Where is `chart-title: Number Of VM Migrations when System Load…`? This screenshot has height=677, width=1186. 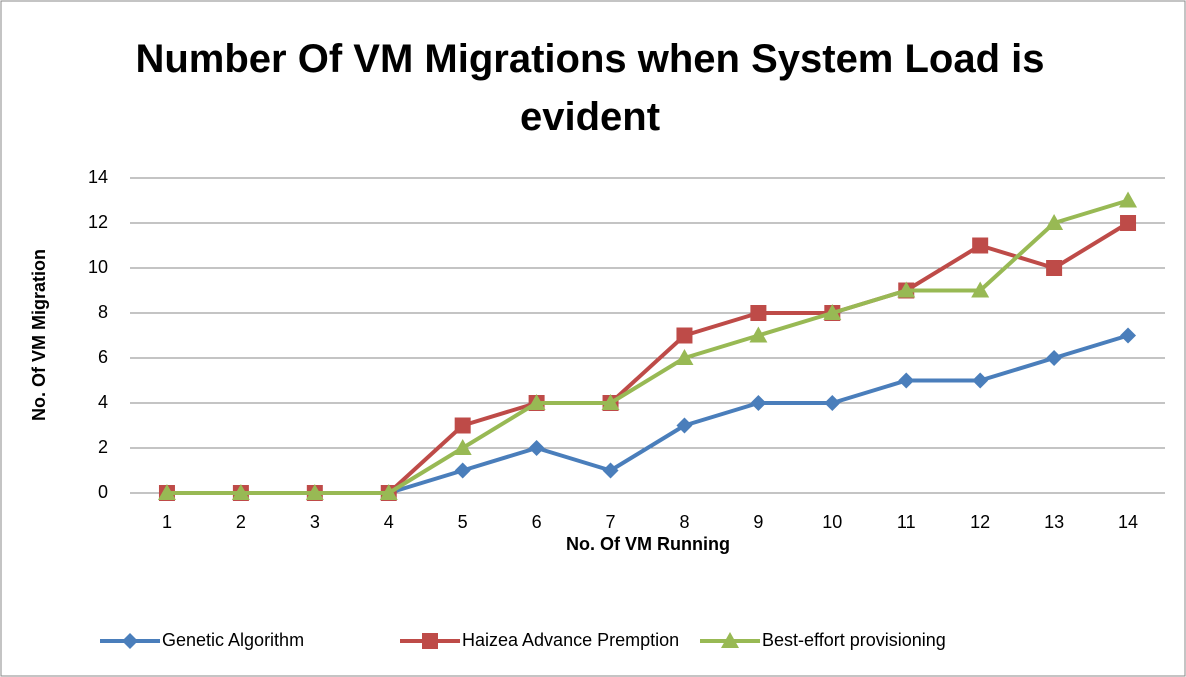 chart-title: Number Of VM Migrations when System Load… is located at coordinates (590, 88).